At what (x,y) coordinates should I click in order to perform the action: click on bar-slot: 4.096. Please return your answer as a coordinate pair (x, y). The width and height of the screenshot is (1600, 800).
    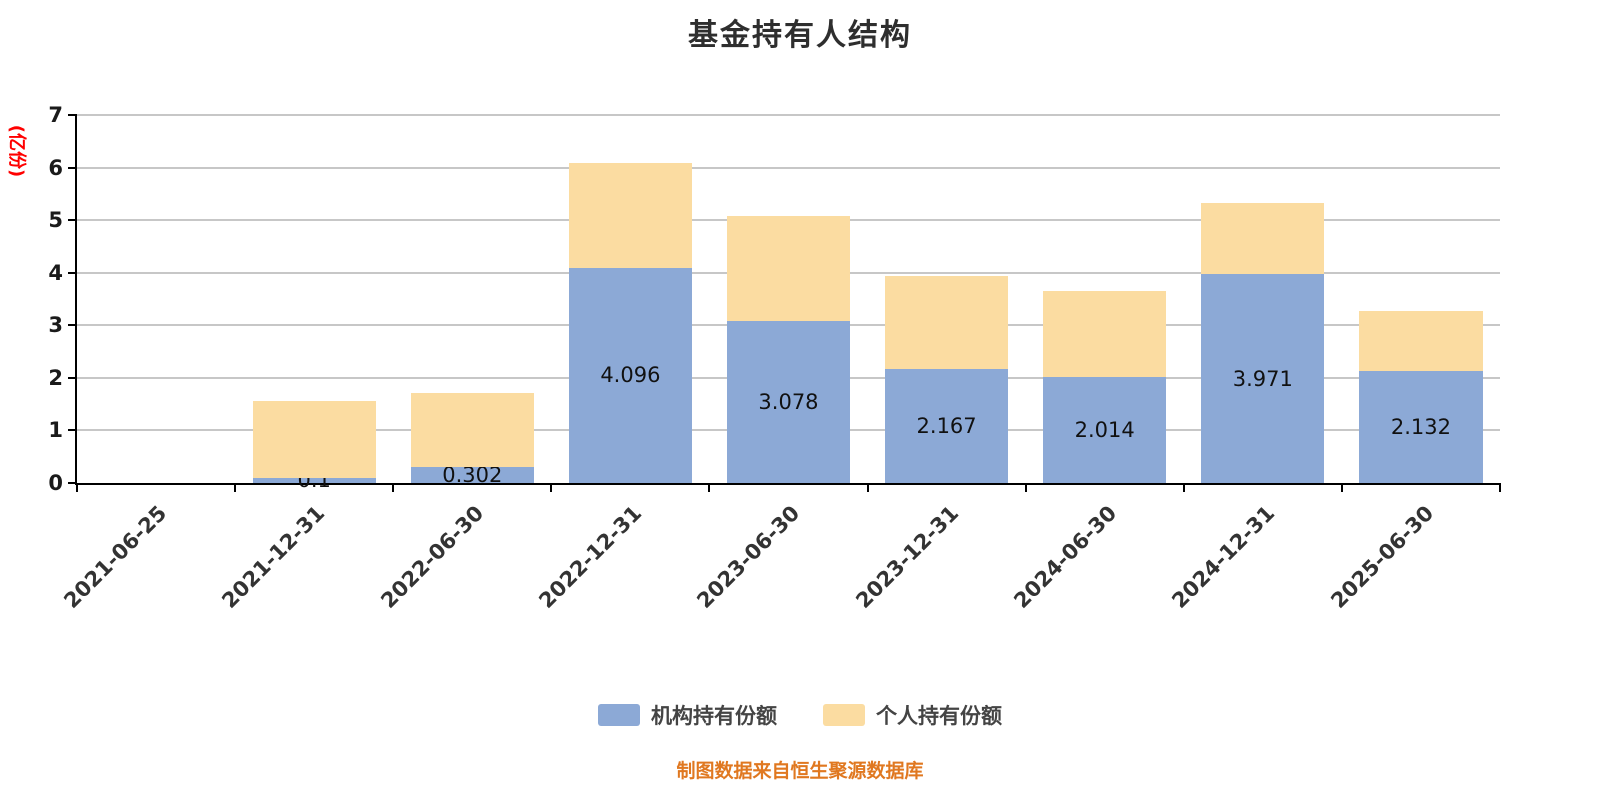
    Looking at the image, I should click on (630, 299).